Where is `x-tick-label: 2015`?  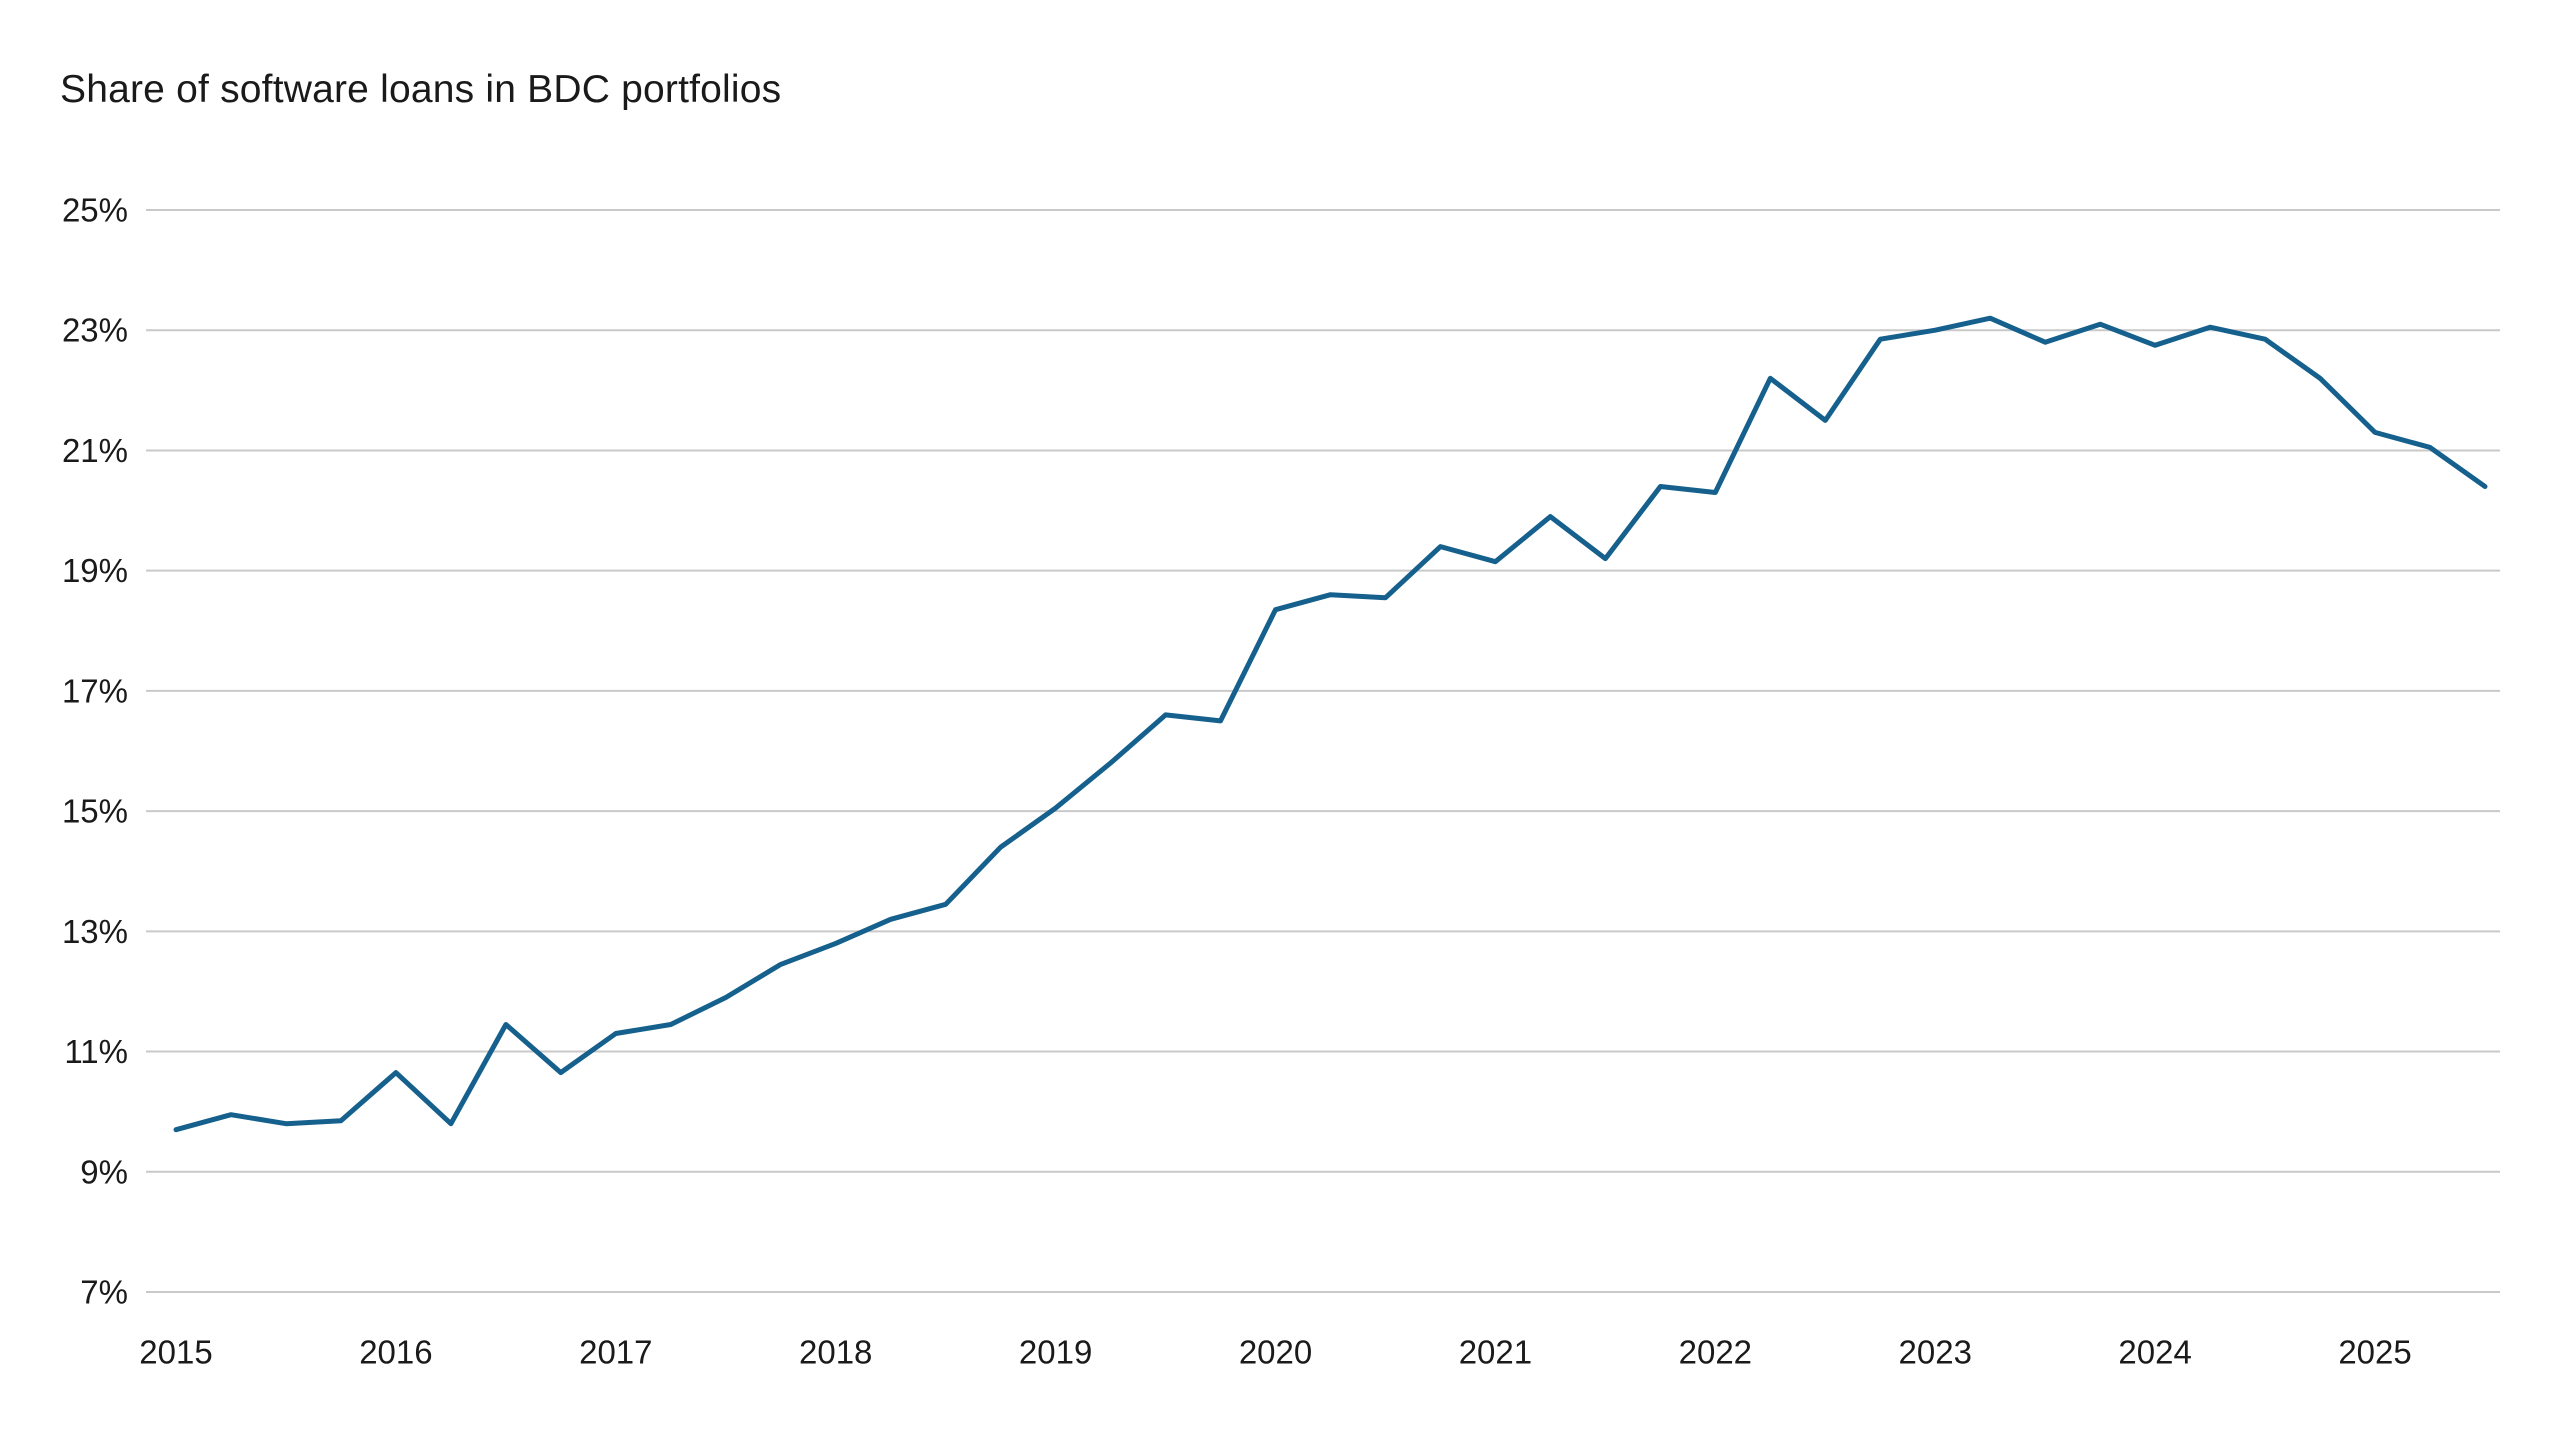
x-tick-label: 2015 is located at coordinates (175, 1352).